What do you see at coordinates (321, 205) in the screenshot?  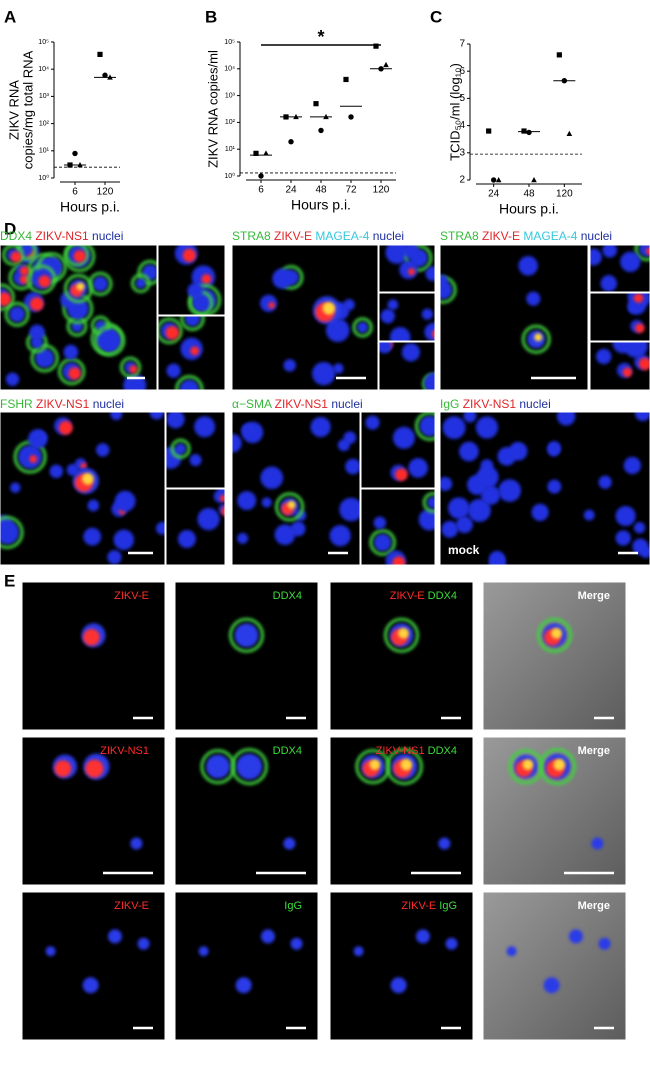 I see `x-axis-label: Hours p.i.` at bounding box center [321, 205].